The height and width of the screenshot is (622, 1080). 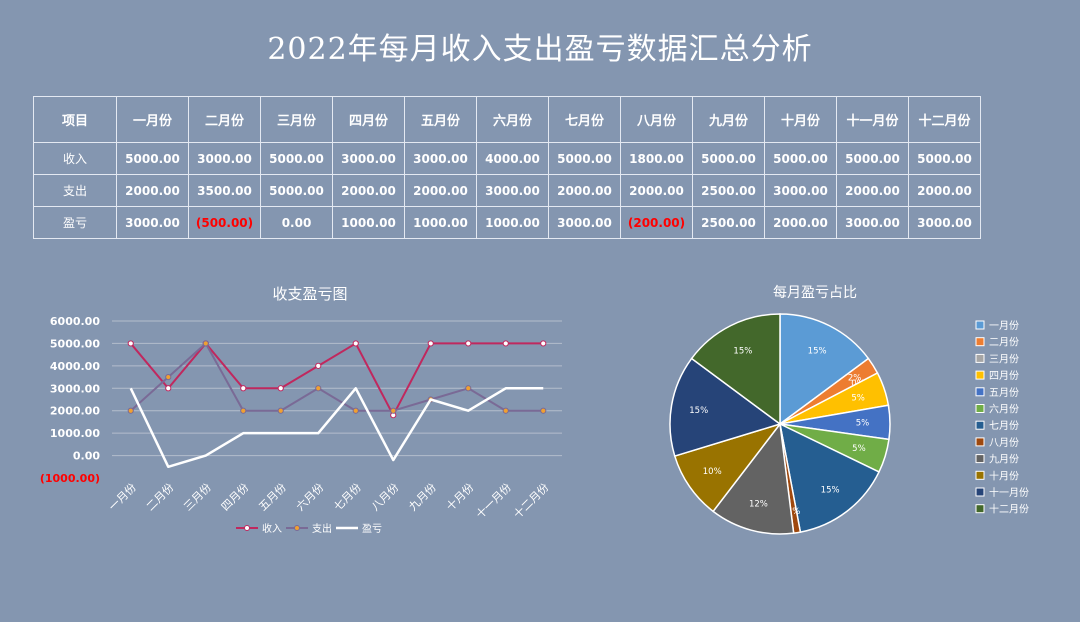 What do you see at coordinates (493, 500) in the screenshot?
I see `x-tick-label: 十一月份` at bounding box center [493, 500].